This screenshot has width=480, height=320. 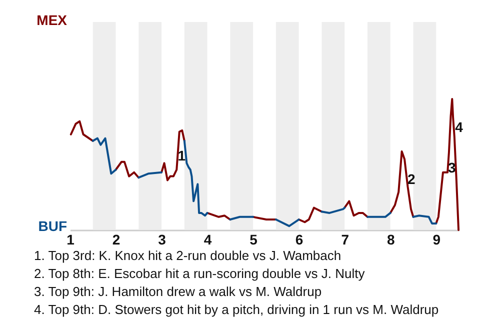 What do you see at coordinates (237, 310) in the screenshot?
I see `text: 4. Top 9th: D. Stowers got hit by a pitch, driving in 1 run vs M. Waldrup` at bounding box center [237, 310].